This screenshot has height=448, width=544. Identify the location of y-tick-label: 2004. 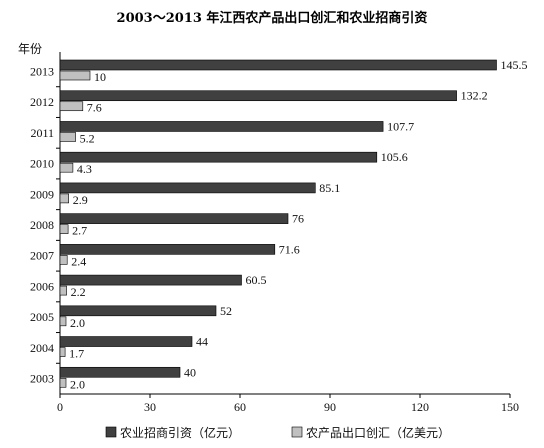
(42, 348).